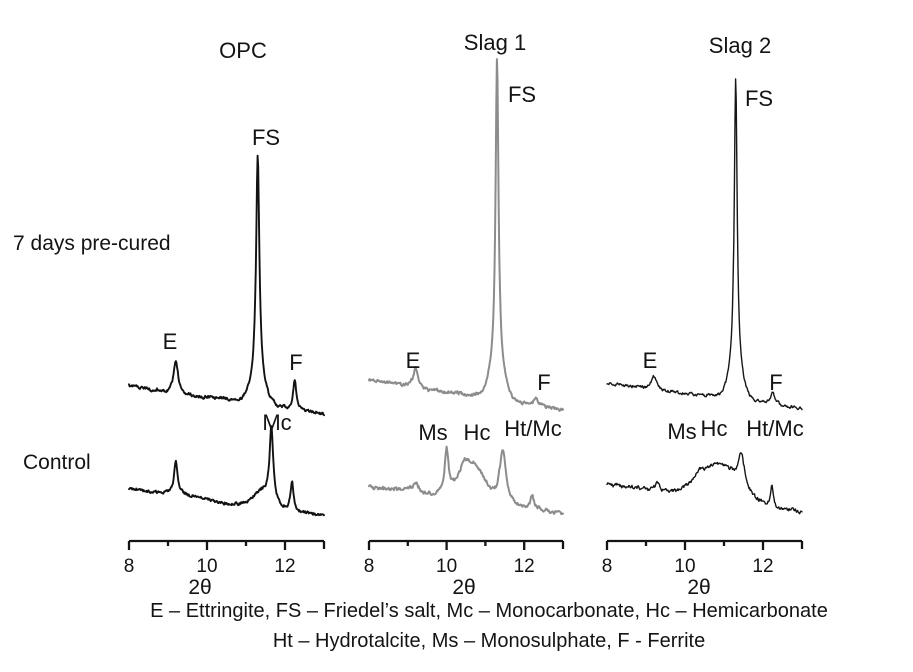  What do you see at coordinates (466, 480) in the screenshot?
I see `trace-slag-1-control` at bounding box center [466, 480].